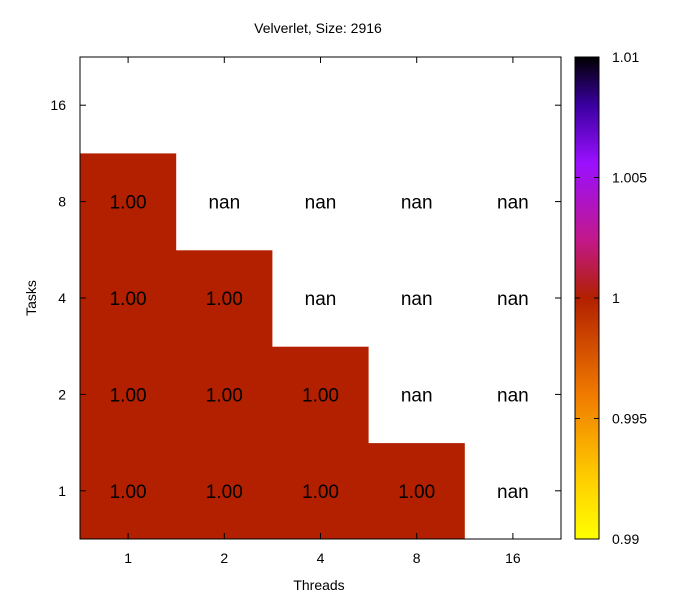  I want to click on chart-title: Velverlet, Size: 2916, so click(318, 28).